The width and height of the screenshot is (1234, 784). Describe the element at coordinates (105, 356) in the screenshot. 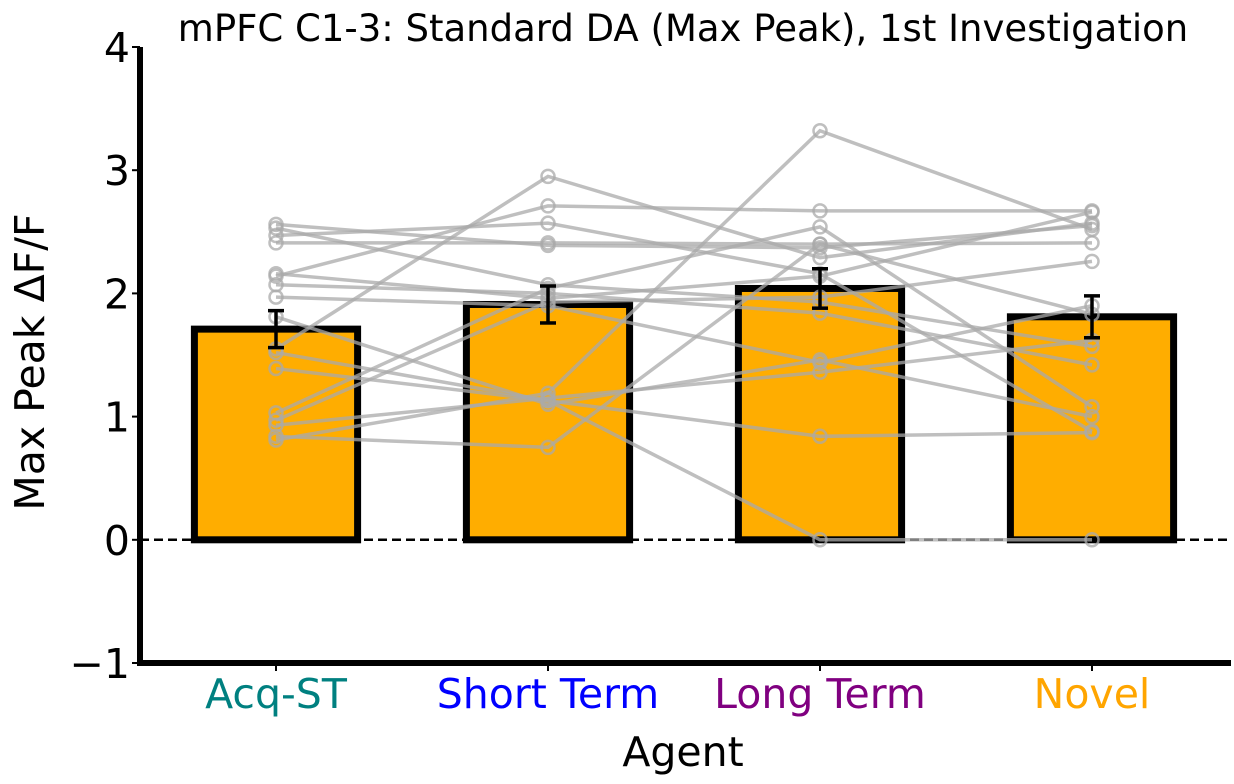

I see `y-ticks-layer: −1 0 1 2 3 4` at that location.